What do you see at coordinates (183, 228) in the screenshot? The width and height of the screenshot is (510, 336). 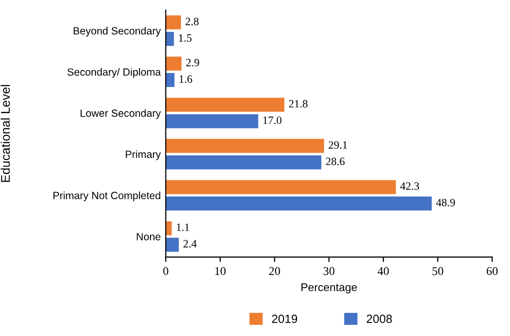 I see `data-label: 1.1` at bounding box center [183, 228].